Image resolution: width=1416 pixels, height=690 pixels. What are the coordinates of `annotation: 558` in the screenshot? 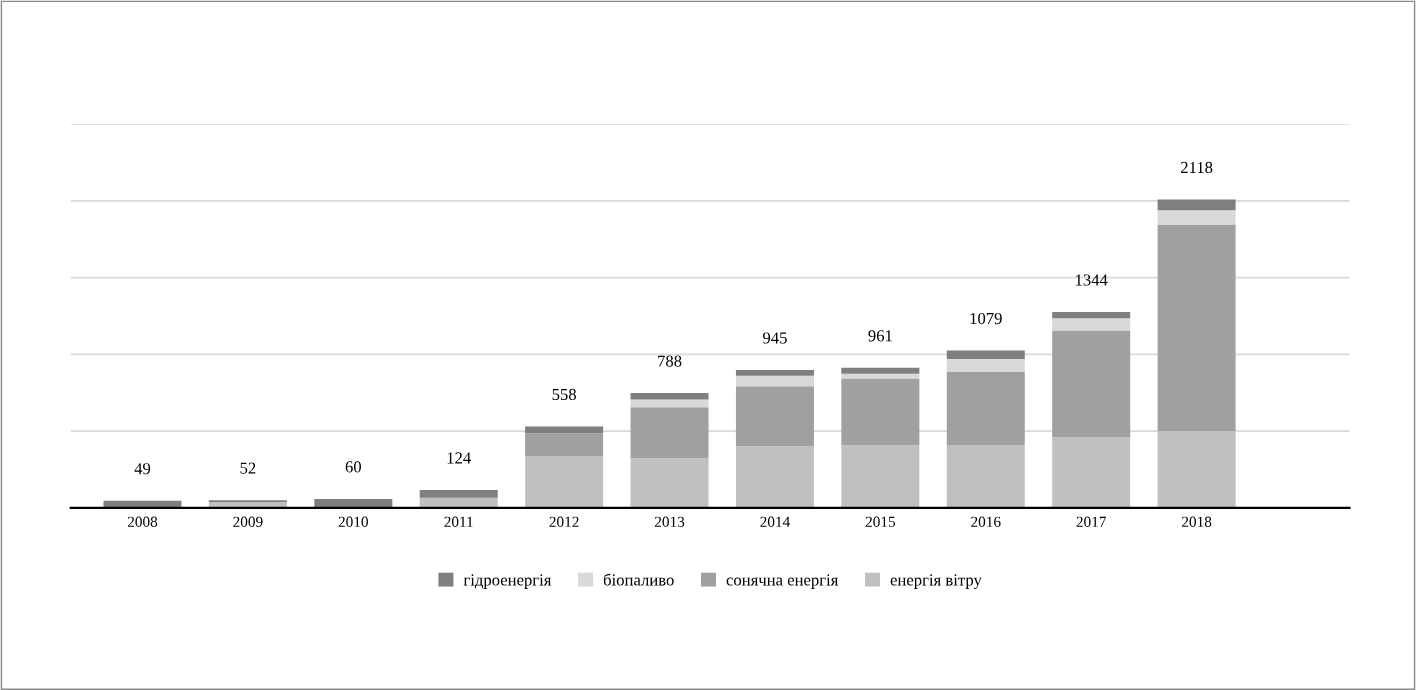 It's located at (564, 394).